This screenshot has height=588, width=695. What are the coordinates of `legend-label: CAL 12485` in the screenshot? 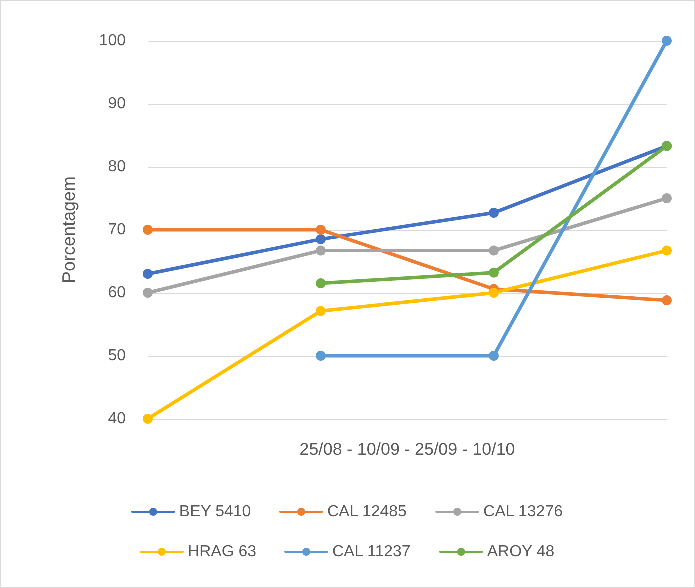 It's located at (367, 512).